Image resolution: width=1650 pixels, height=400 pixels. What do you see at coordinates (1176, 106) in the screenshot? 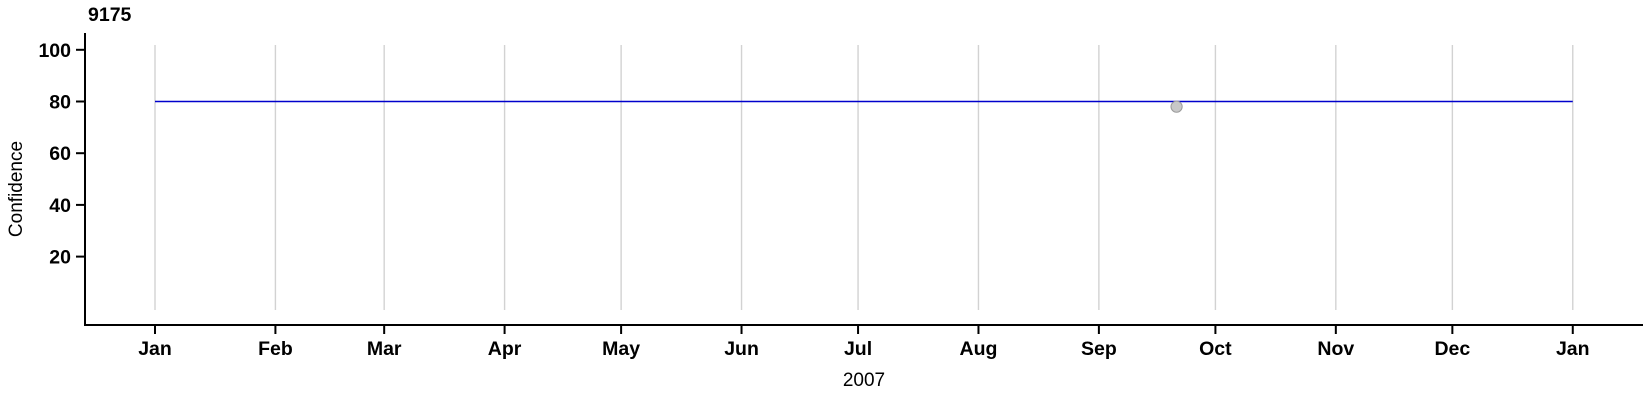
I see `observation-point` at bounding box center [1176, 106].